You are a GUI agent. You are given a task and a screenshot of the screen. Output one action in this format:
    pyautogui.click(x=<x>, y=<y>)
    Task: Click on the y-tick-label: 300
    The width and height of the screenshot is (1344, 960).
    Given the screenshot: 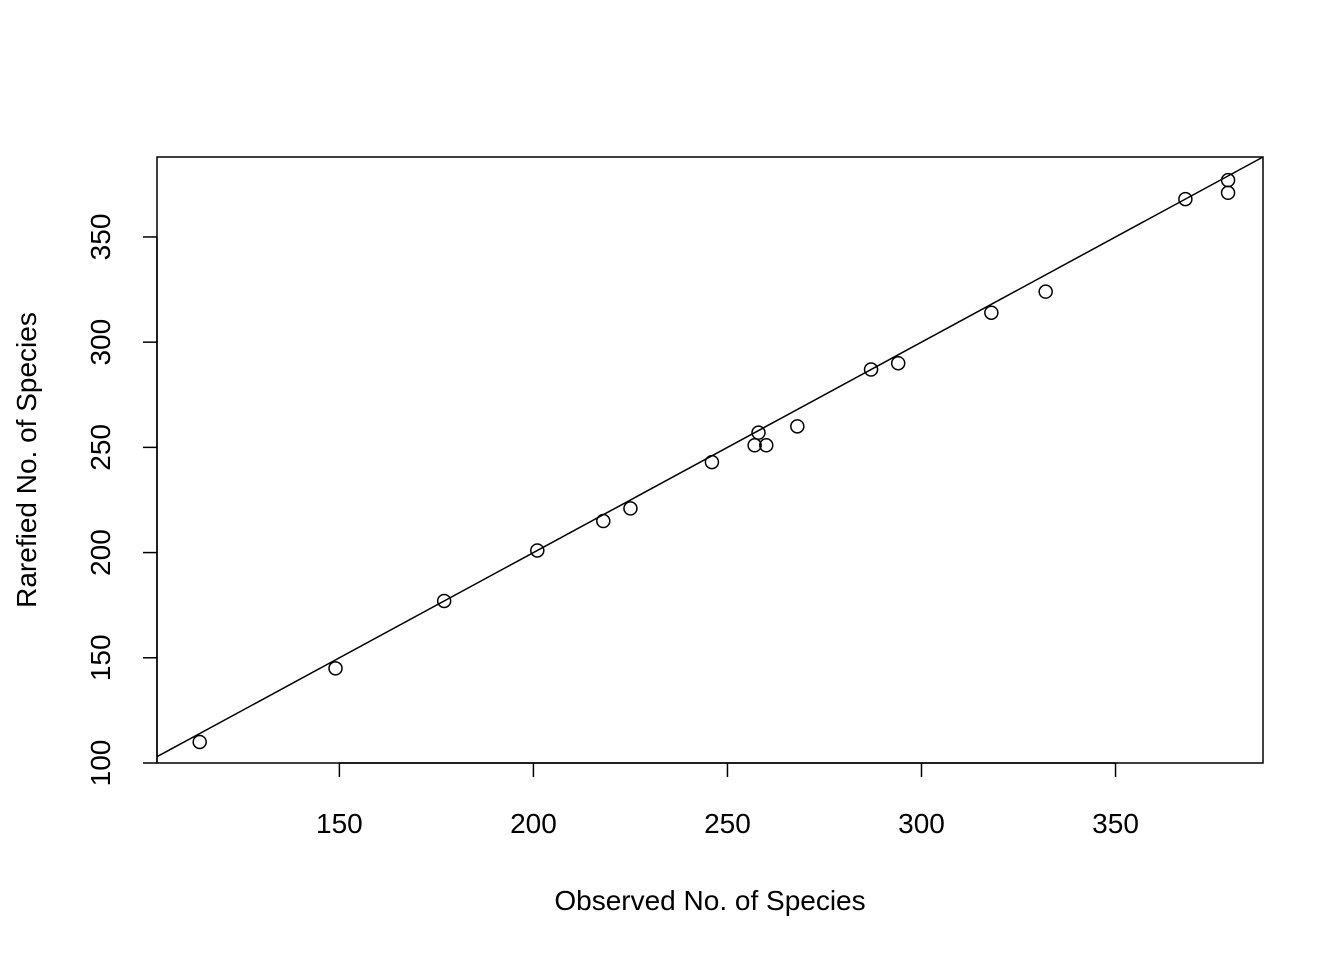 What is the action you would take?
    pyautogui.click(x=100, y=342)
    